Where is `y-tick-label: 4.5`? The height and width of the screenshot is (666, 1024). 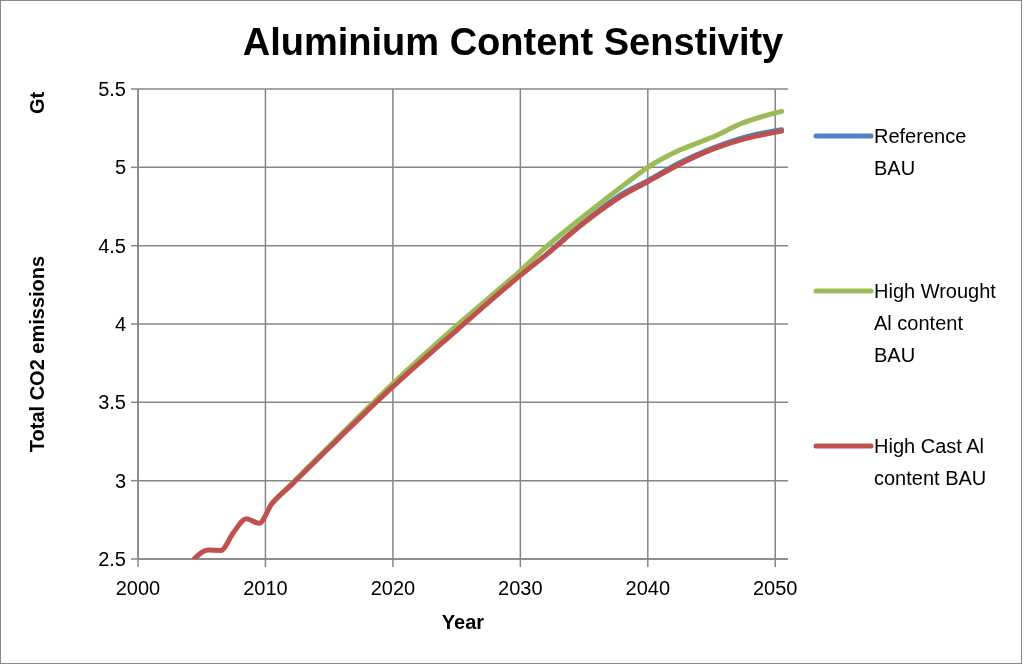
y-tick-label: 4.5 is located at coordinates (112, 245).